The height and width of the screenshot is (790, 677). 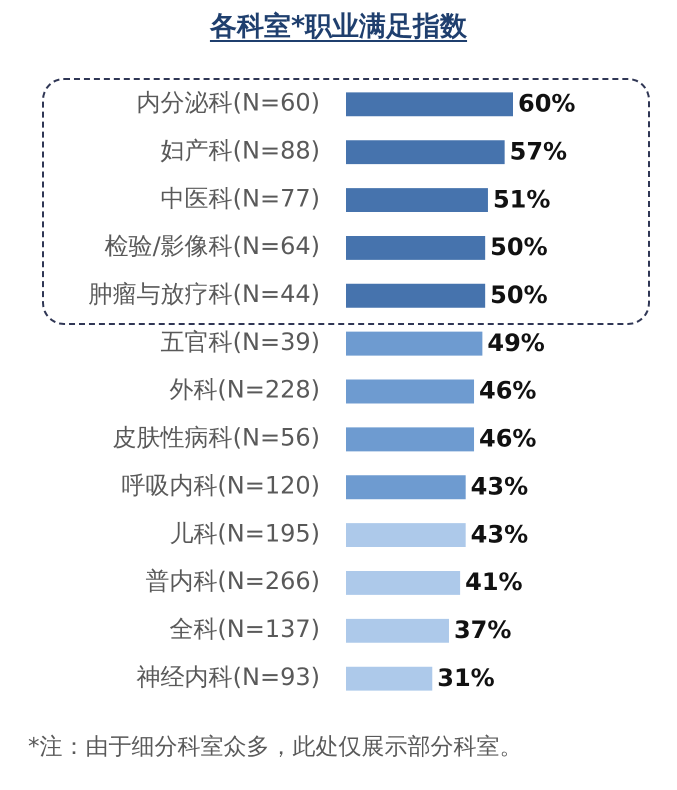 I want to click on y-tick-label: 外科(N=228), so click(x=244, y=390).